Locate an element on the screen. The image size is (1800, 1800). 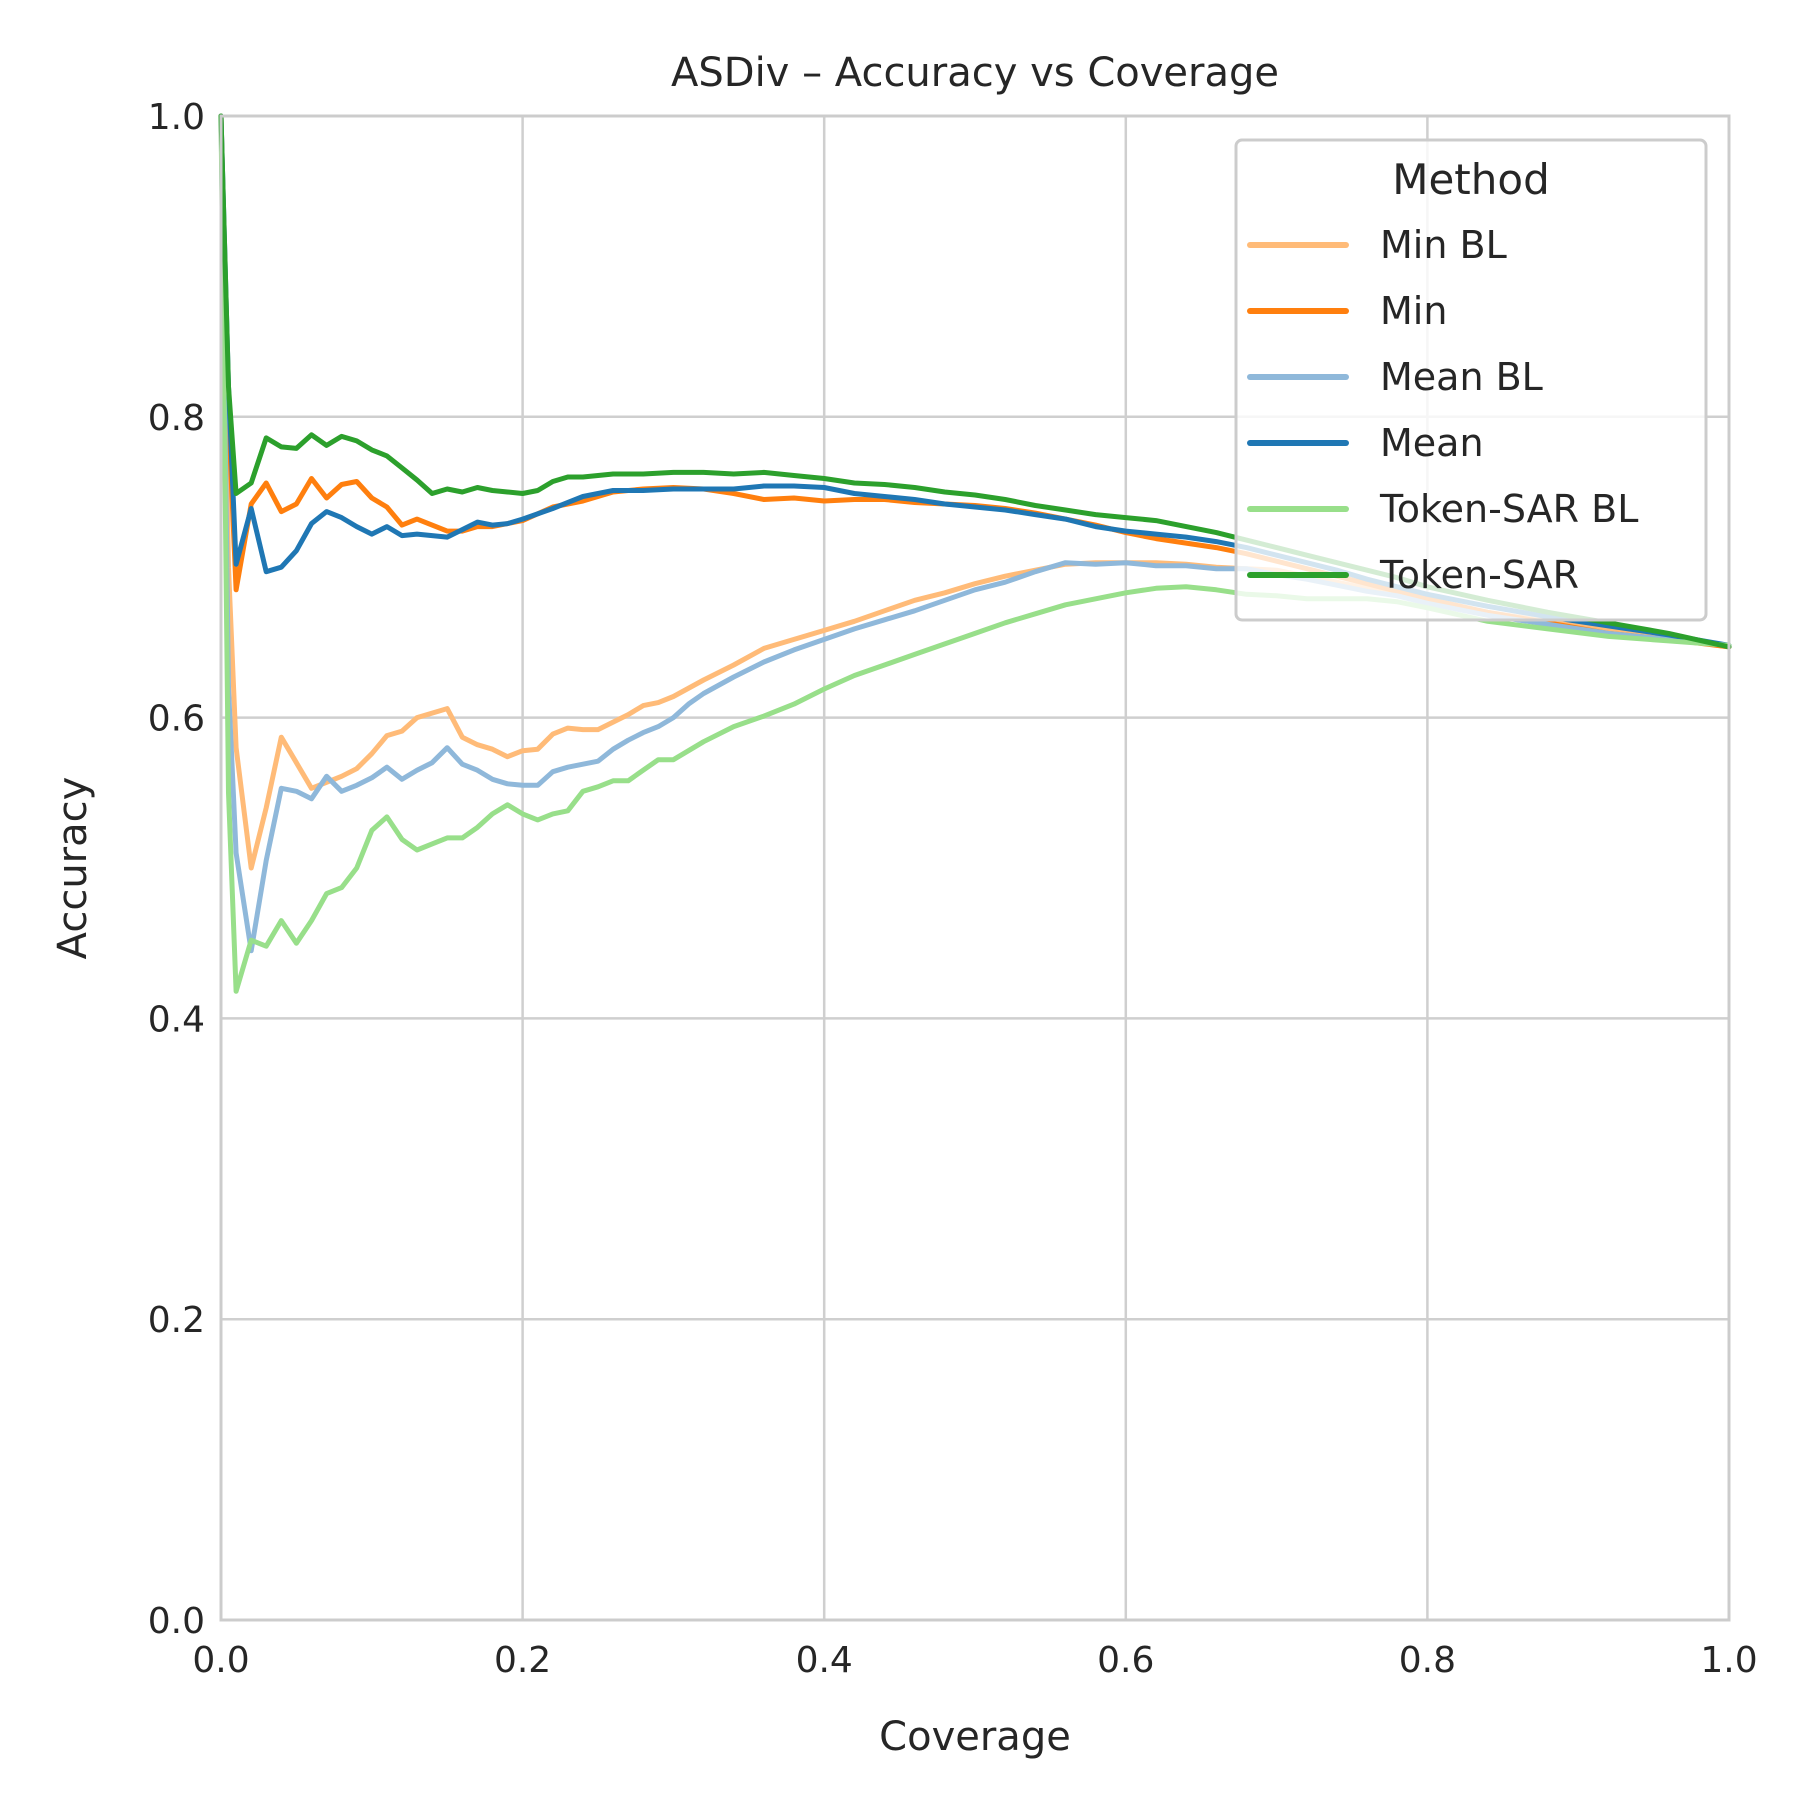
legend-box is located at coordinates (1471, 380).